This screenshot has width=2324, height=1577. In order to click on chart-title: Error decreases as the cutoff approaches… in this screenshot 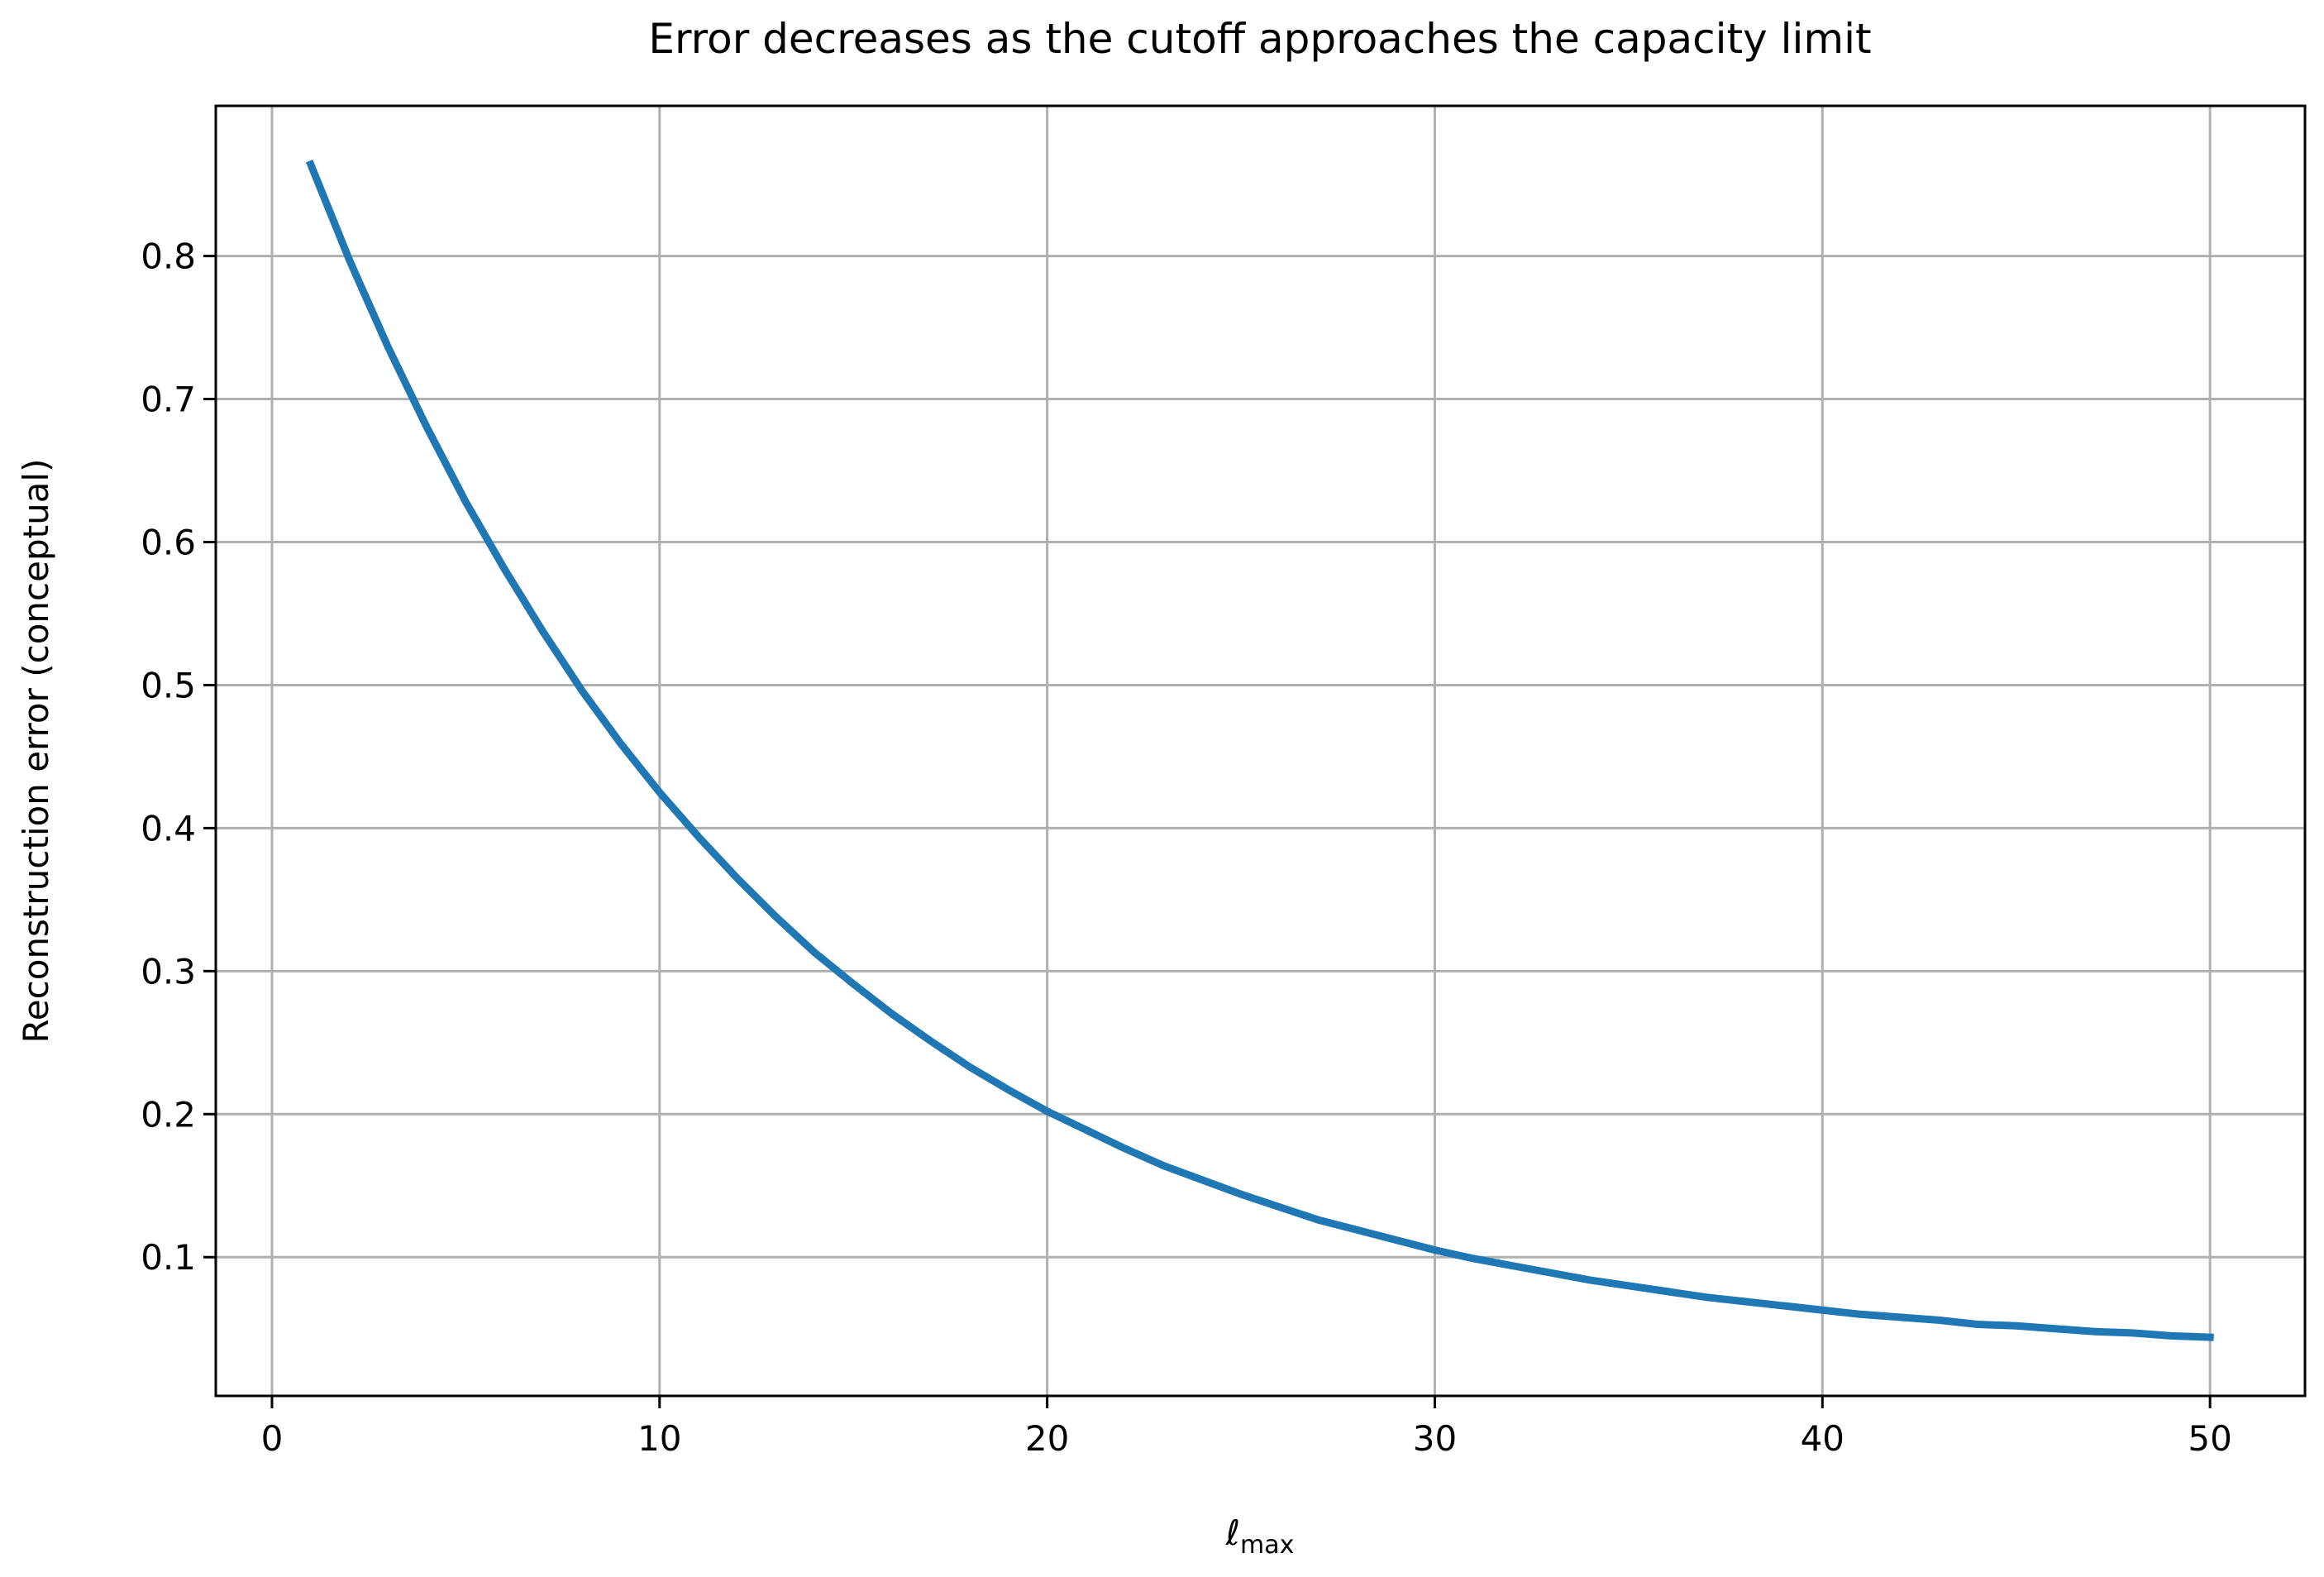, I will do `click(1259, 39)`.